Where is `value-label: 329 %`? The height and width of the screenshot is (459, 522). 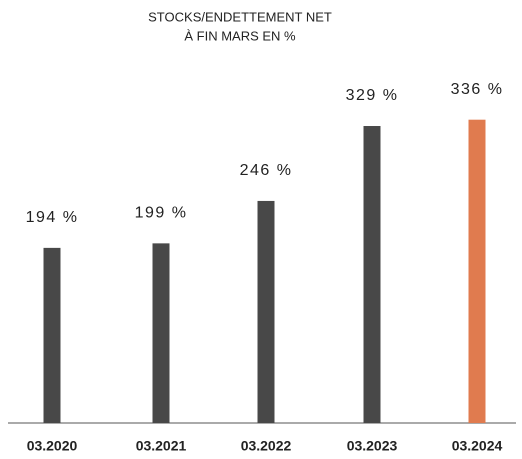 value-label: 329 % is located at coordinates (372, 95).